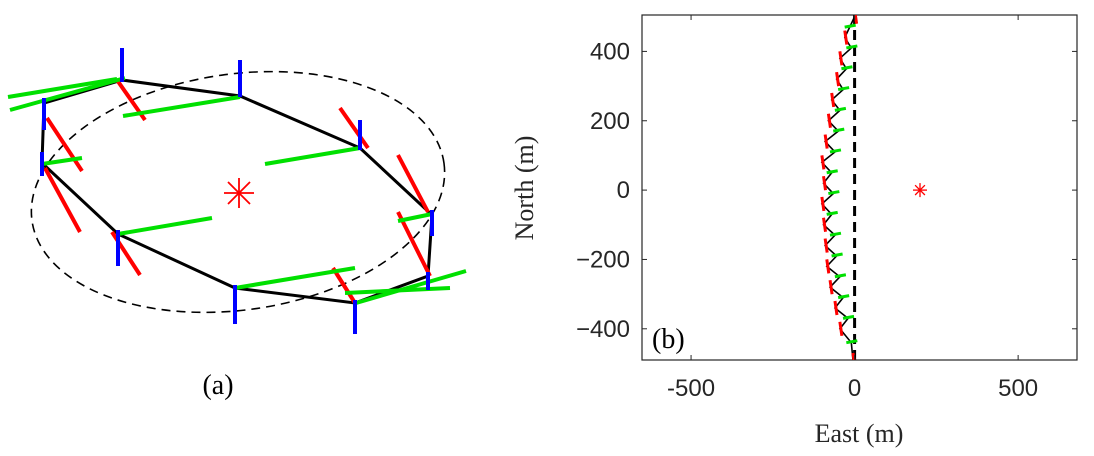 Image resolution: width=1094 pixels, height=456 pixels. What do you see at coordinates (524, 188) in the screenshot?
I see `y-axis-label: North (m)` at bounding box center [524, 188].